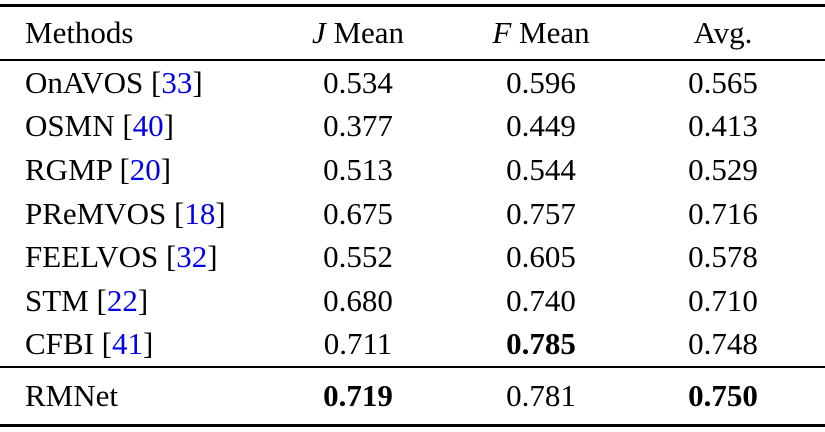  What do you see at coordinates (554, 32) in the screenshot?
I see `col-header-f-mean-label: Mean` at bounding box center [554, 32].